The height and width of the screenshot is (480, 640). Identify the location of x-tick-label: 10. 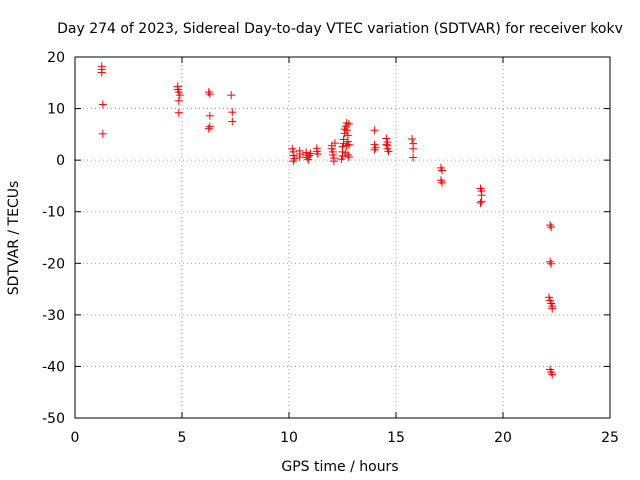
(289, 438).